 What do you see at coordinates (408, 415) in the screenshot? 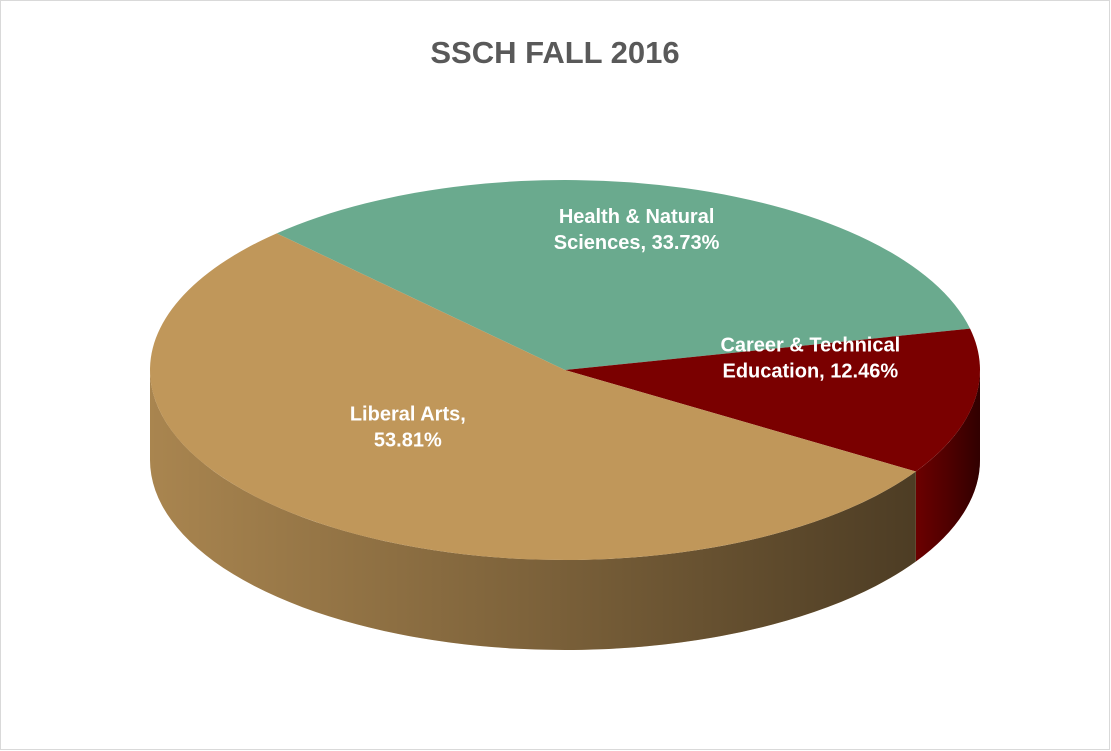
I see `data-label-line: Liberal Arts,` at bounding box center [408, 415].